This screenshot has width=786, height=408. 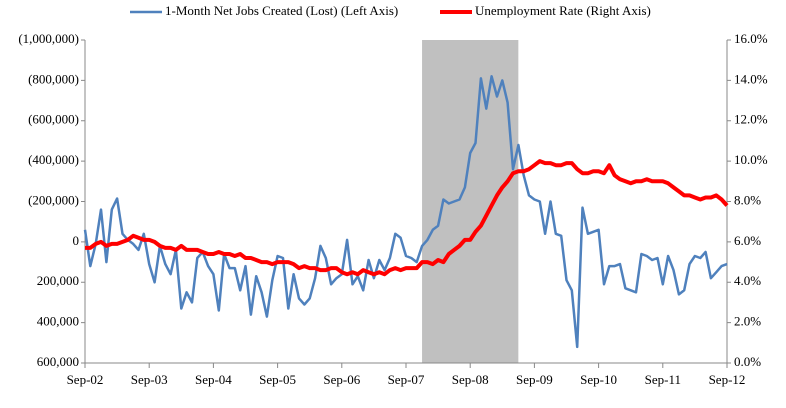 What do you see at coordinates (213, 379) in the screenshot?
I see `x-tick-label: Sep-04` at bounding box center [213, 379].